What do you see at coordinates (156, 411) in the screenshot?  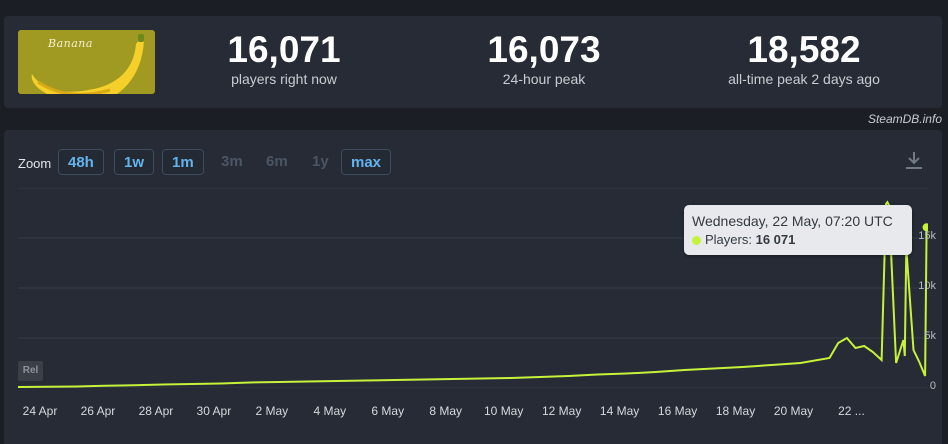 I see `x-axis-label: 28 Apr` at bounding box center [156, 411].